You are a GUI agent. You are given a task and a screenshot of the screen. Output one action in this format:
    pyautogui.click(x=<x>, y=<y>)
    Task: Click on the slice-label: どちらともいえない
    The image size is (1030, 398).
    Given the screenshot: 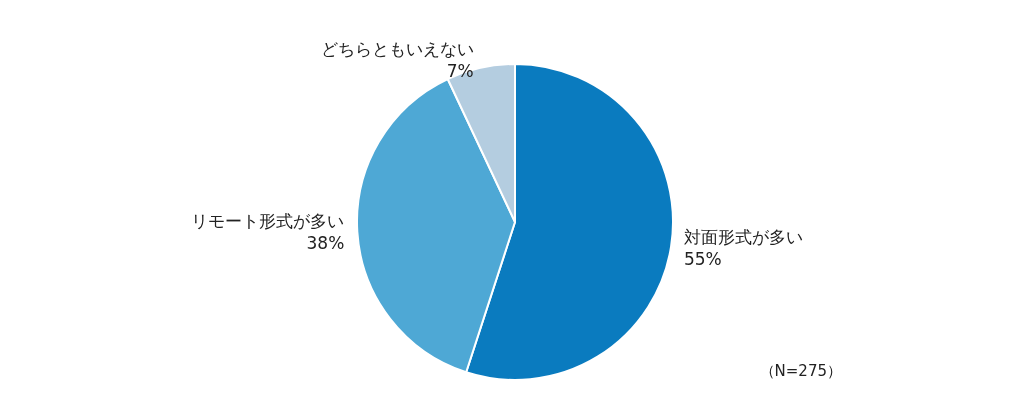 What is the action you would take?
    pyautogui.click(x=397, y=49)
    